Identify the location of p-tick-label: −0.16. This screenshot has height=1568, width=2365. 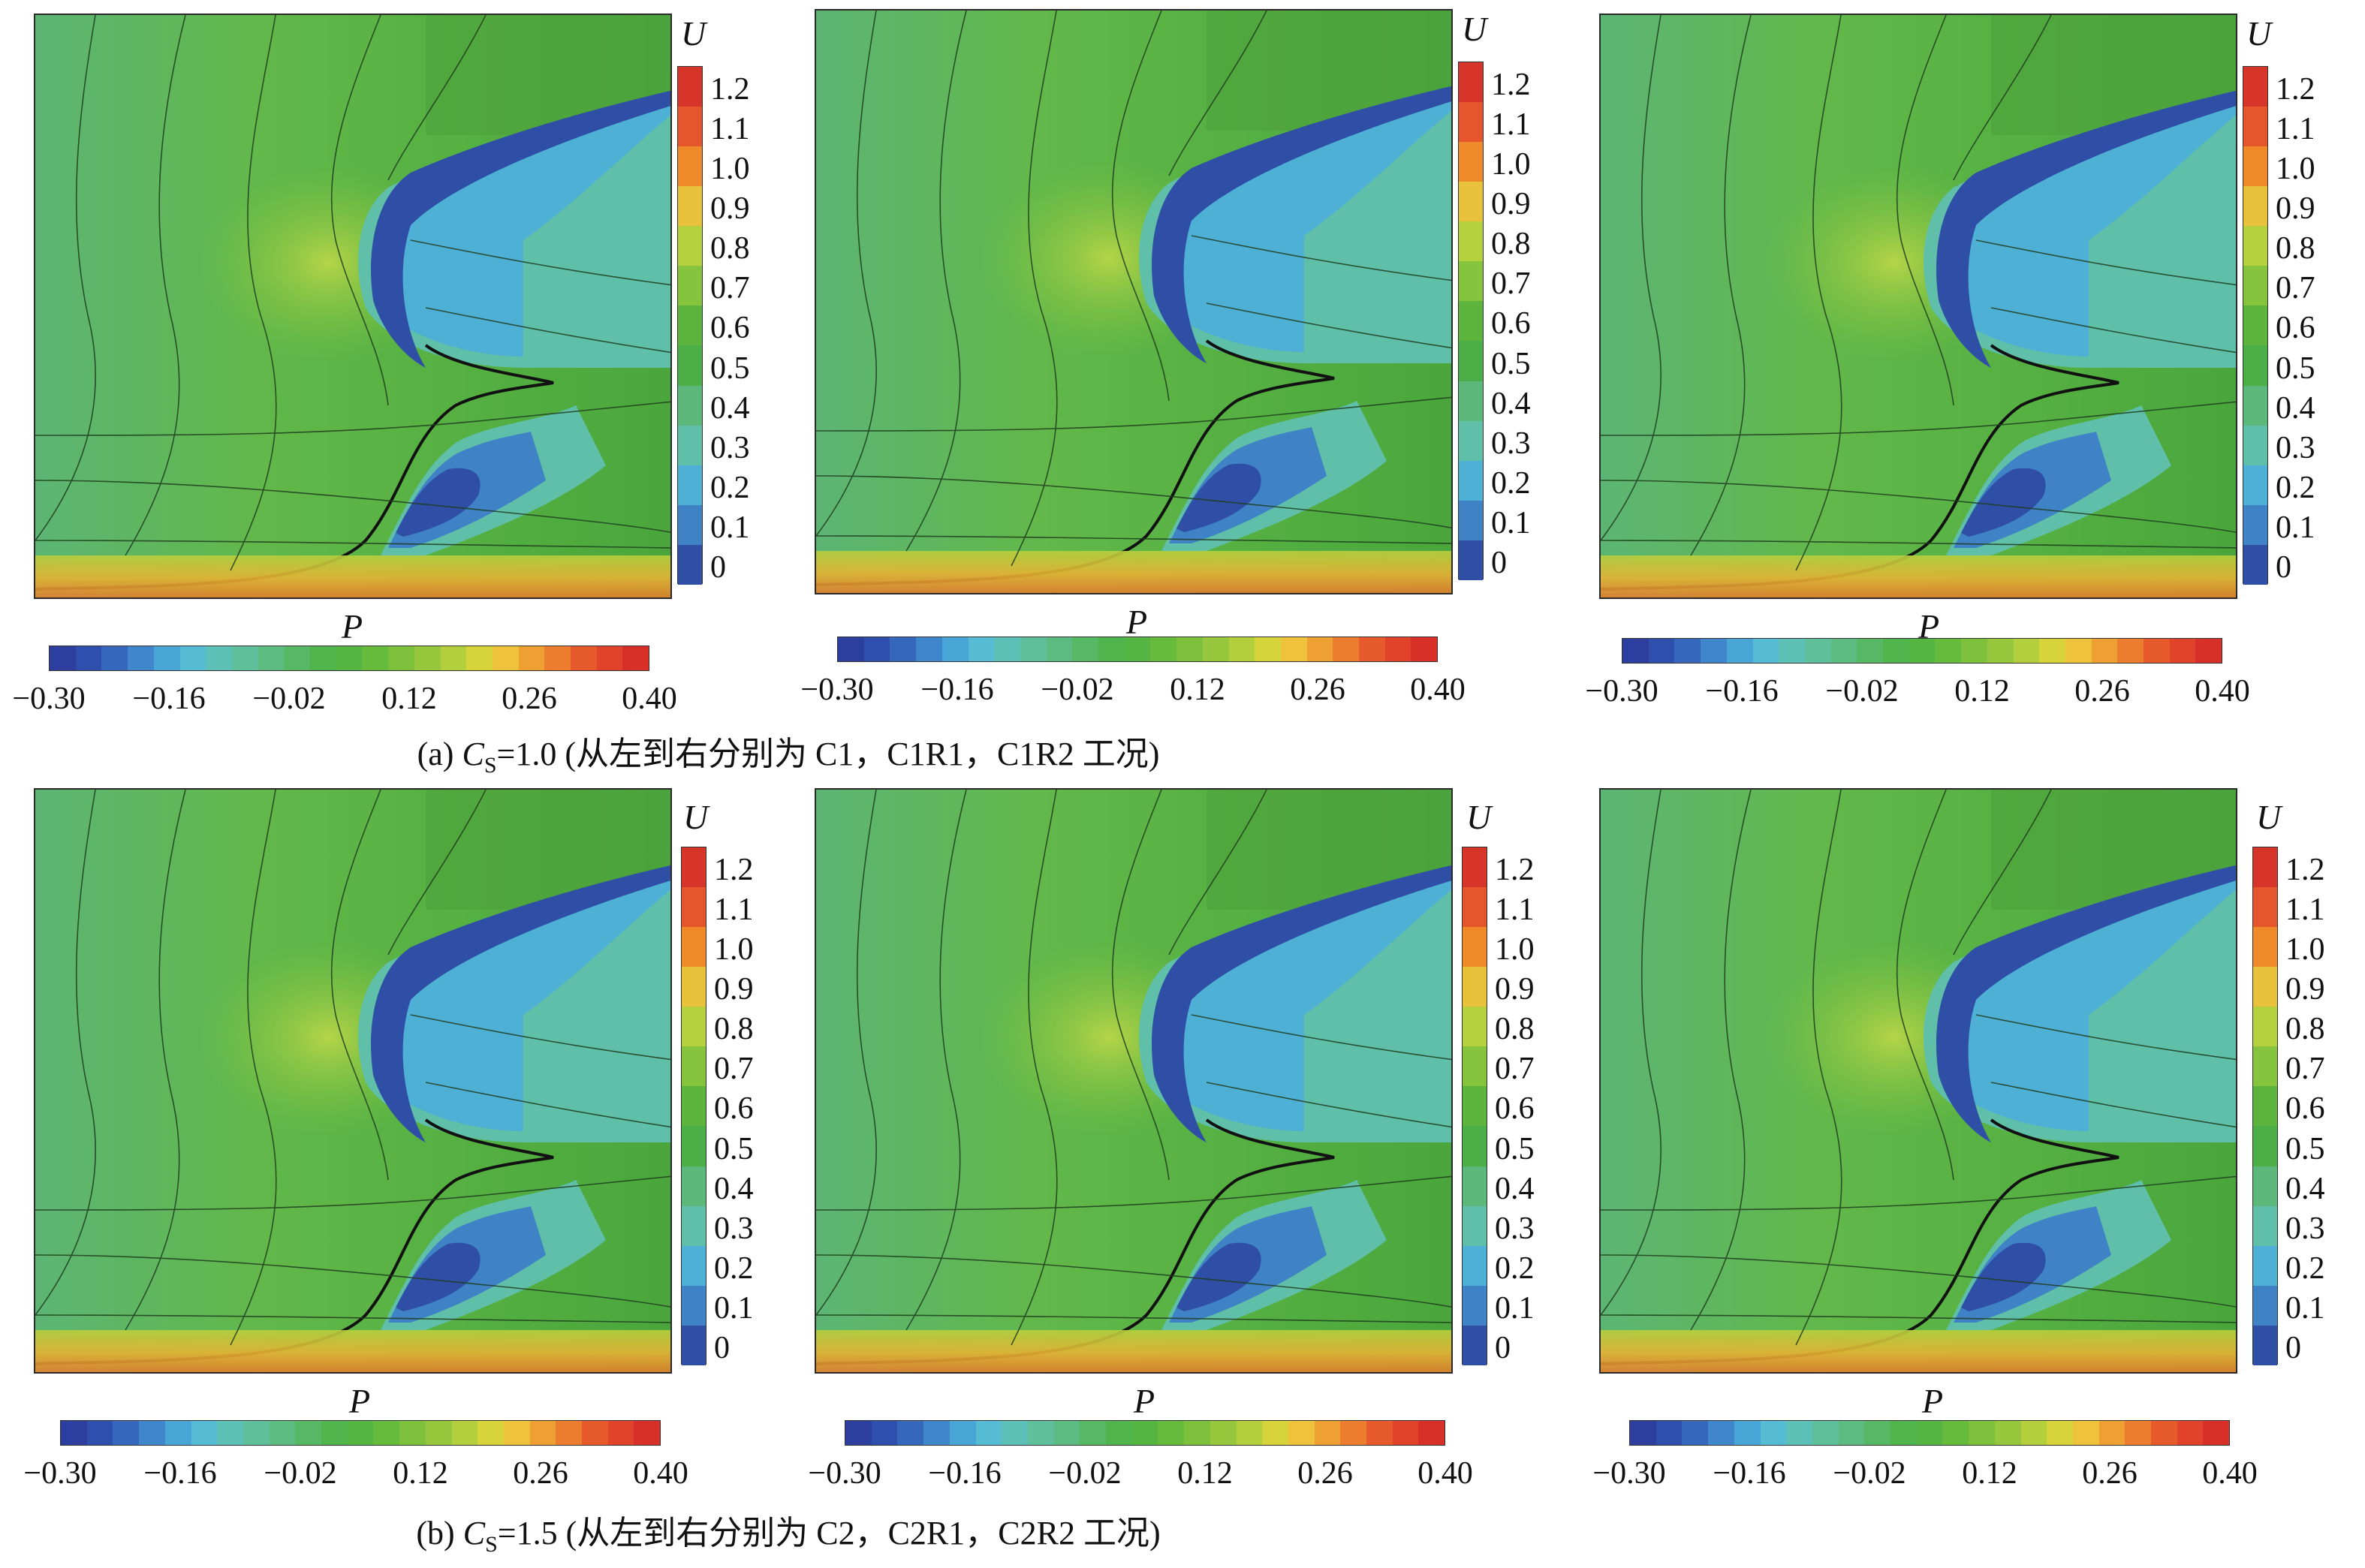
(180, 1473).